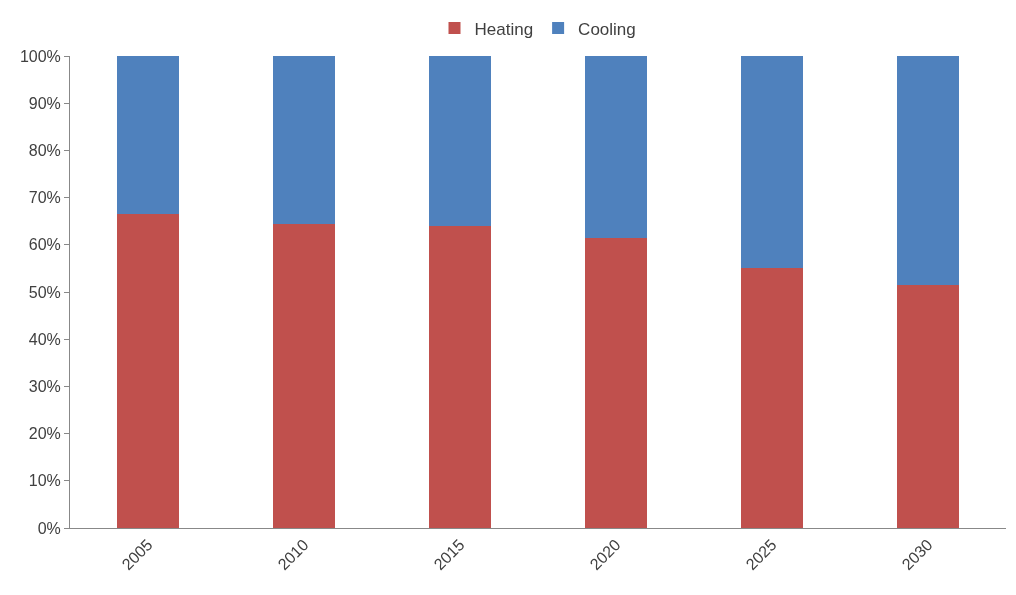 The image size is (1016, 595). What do you see at coordinates (44, 434) in the screenshot?
I see `y-tick-label: 20%` at bounding box center [44, 434].